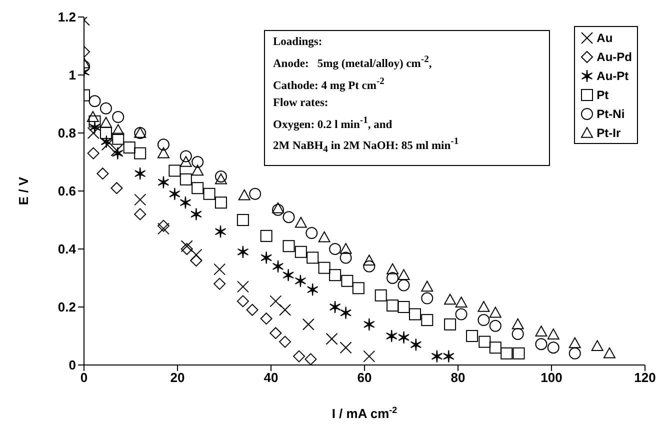 The height and width of the screenshot is (432, 657). I want to click on x-tick-label: 20, so click(177, 378).